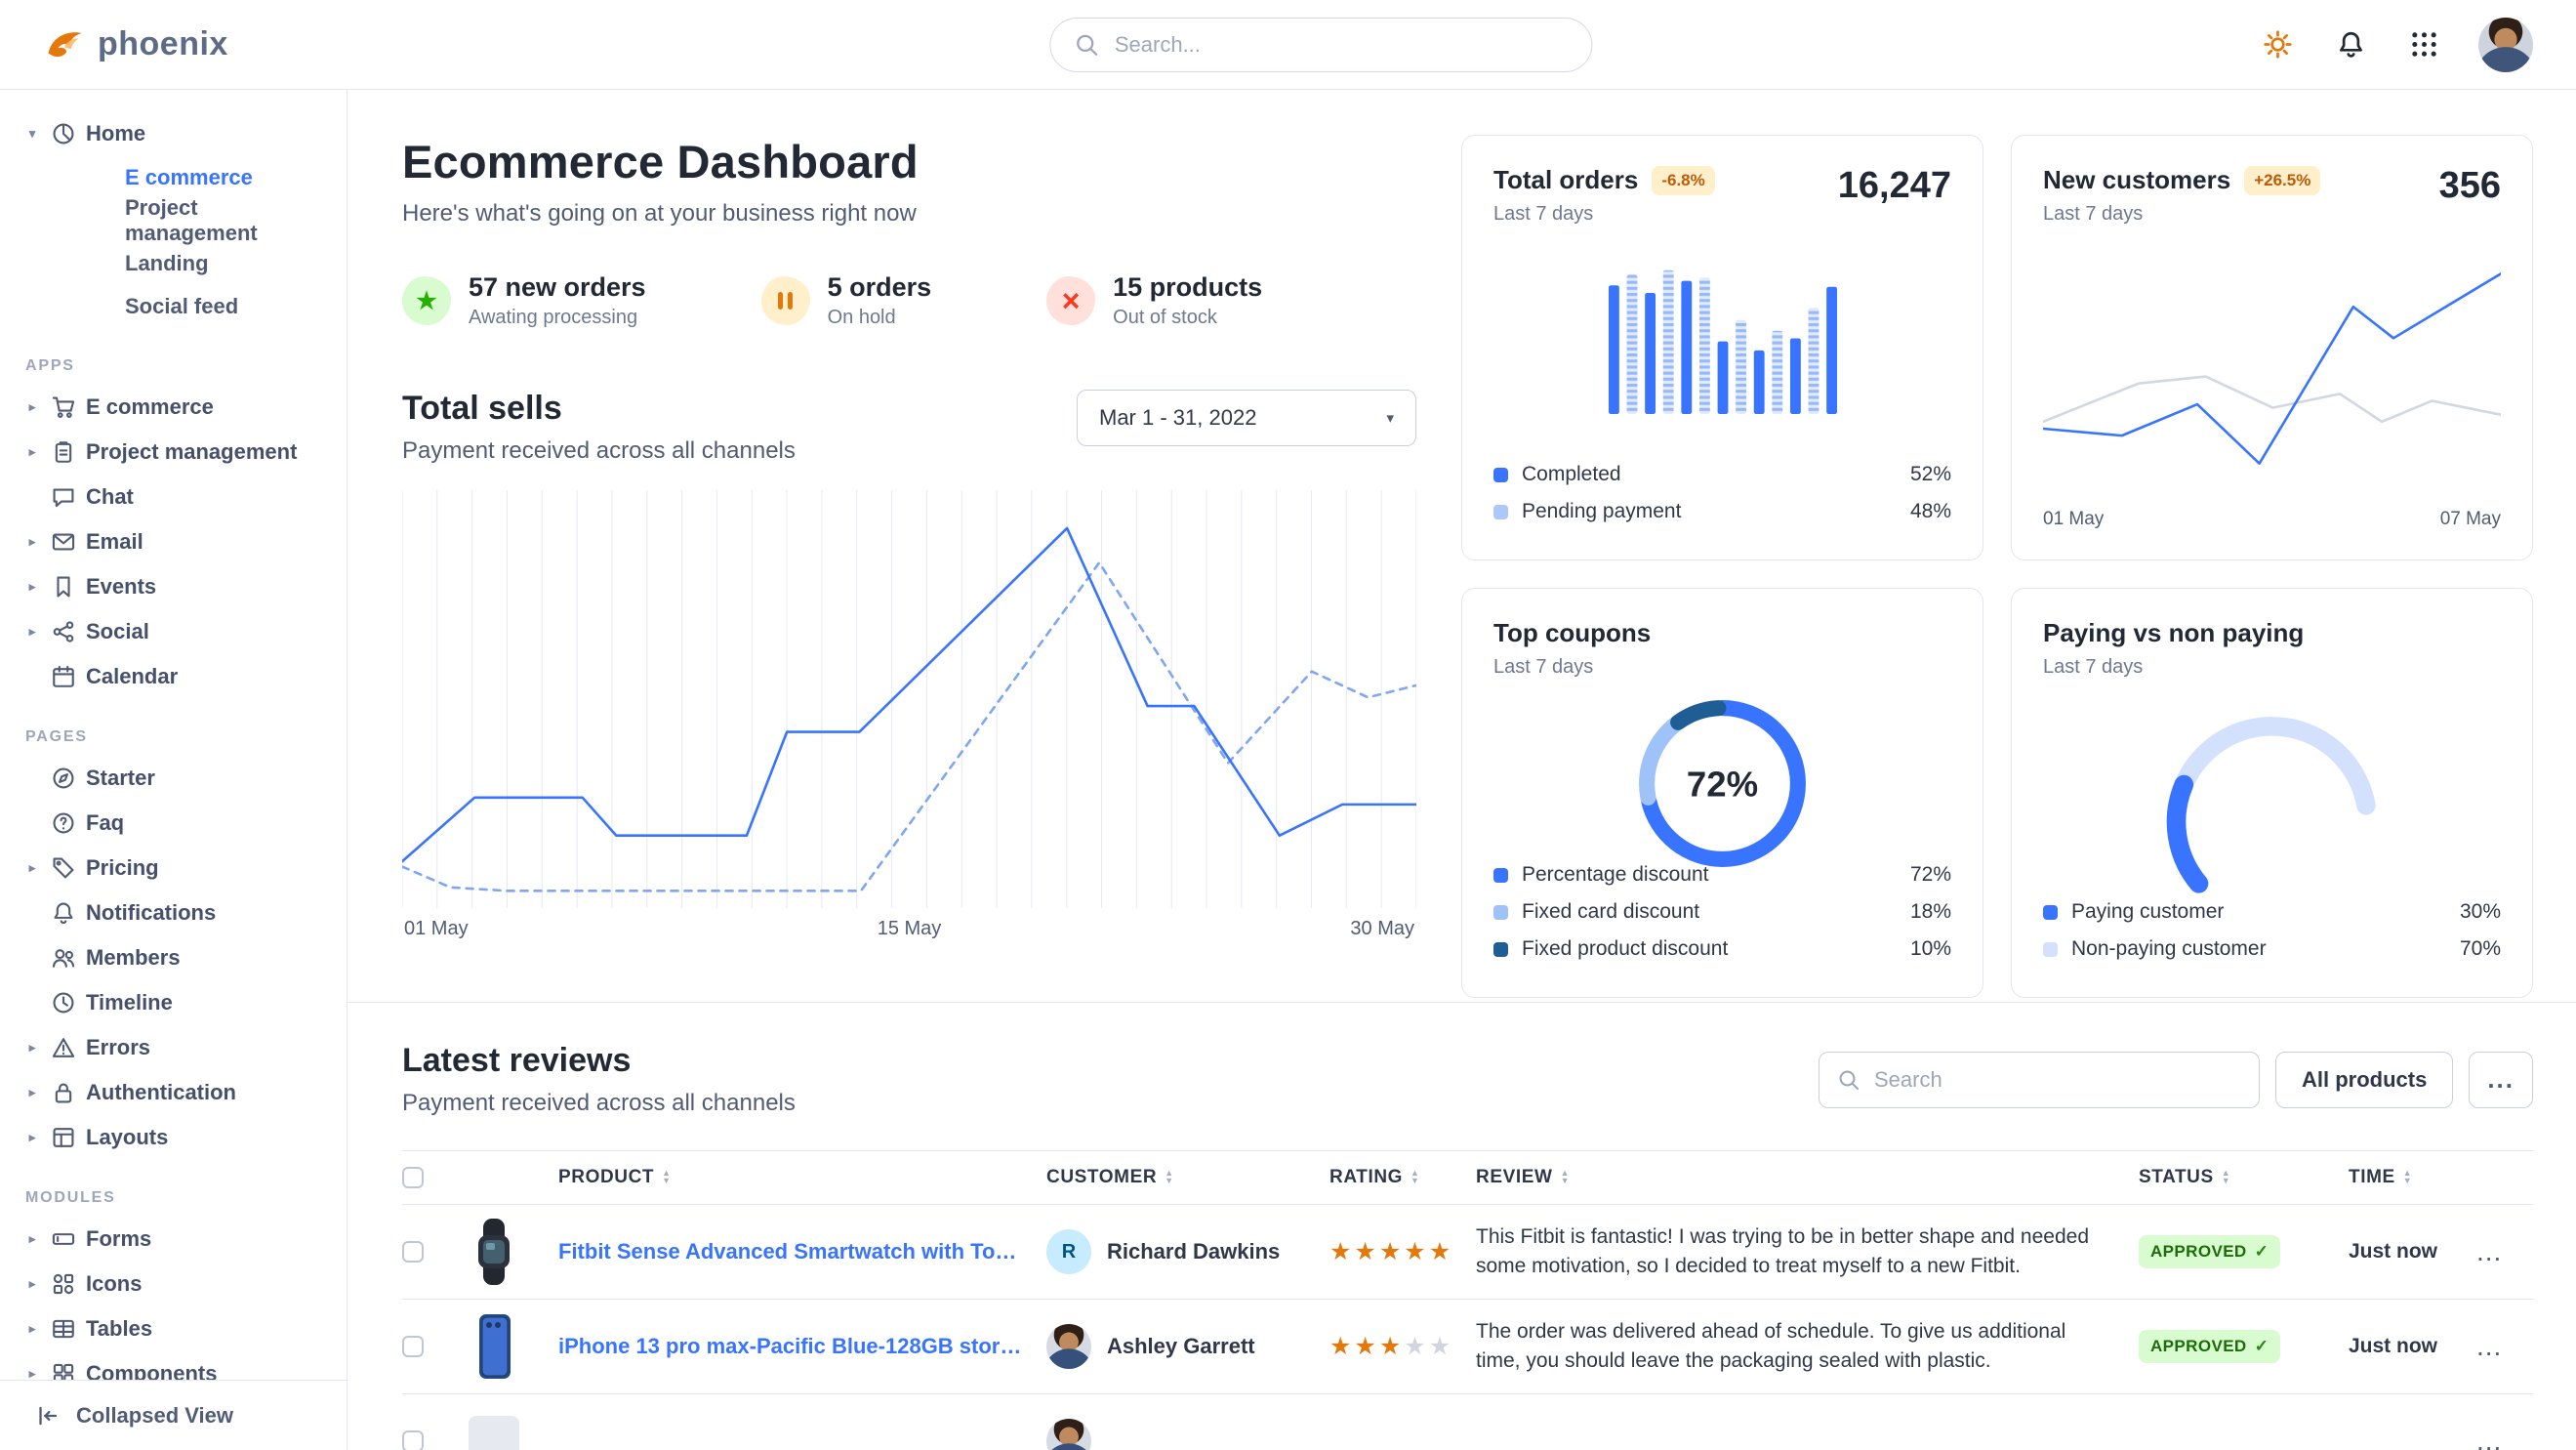 The height and width of the screenshot is (1450, 2576). I want to click on delta-badge: +26.5%, so click(2282, 180).